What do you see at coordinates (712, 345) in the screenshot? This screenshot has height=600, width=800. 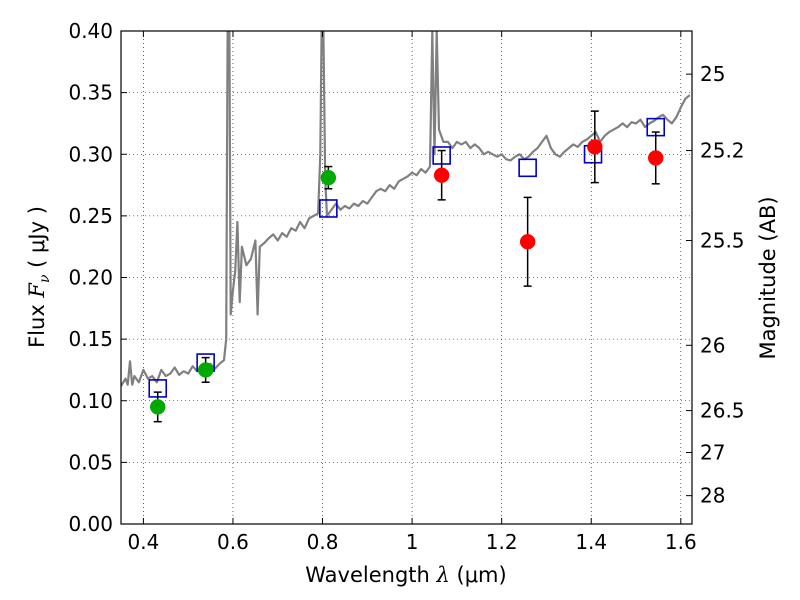 I see `right-tick-label: 26` at bounding box center [712, 345].